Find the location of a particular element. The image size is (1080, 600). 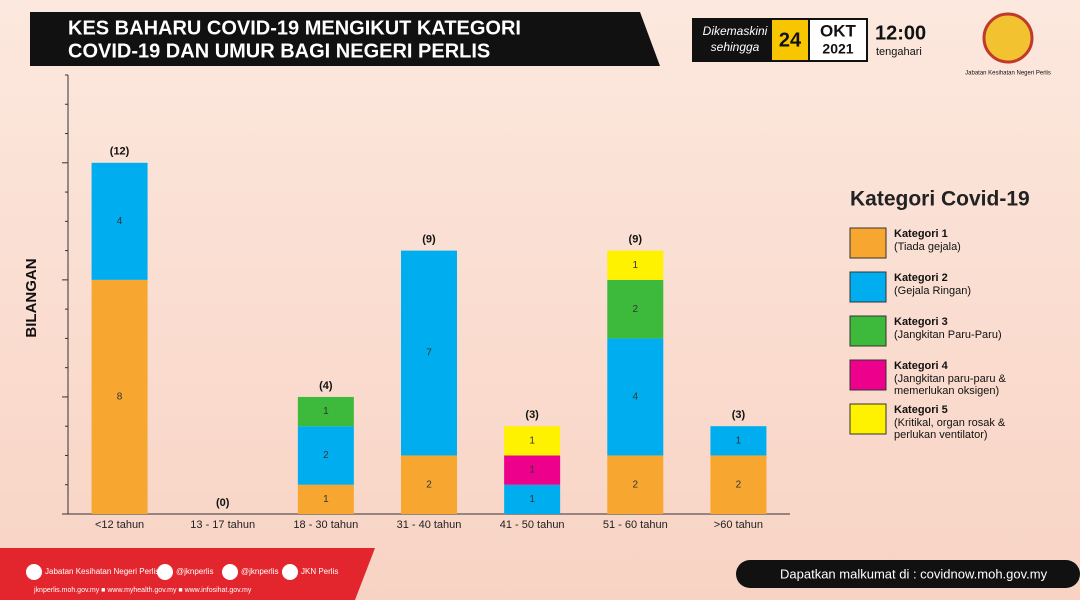

title-banner is located at coordinates (345, 39).